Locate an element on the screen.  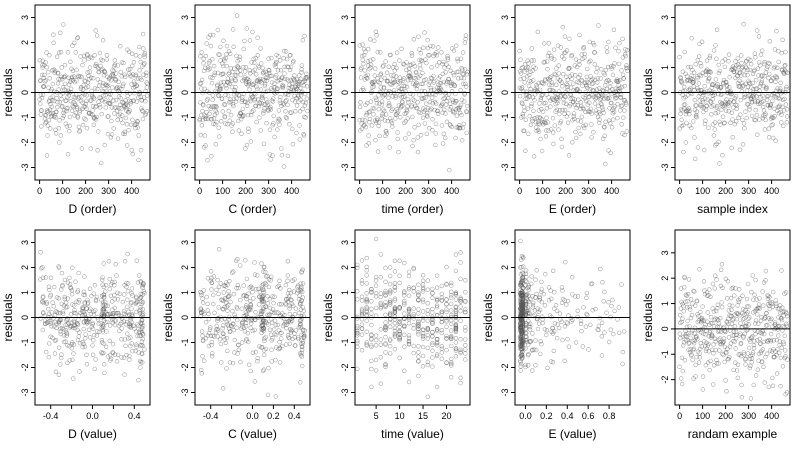
y-tick-label: -3 is located at coordinates (25, 167).